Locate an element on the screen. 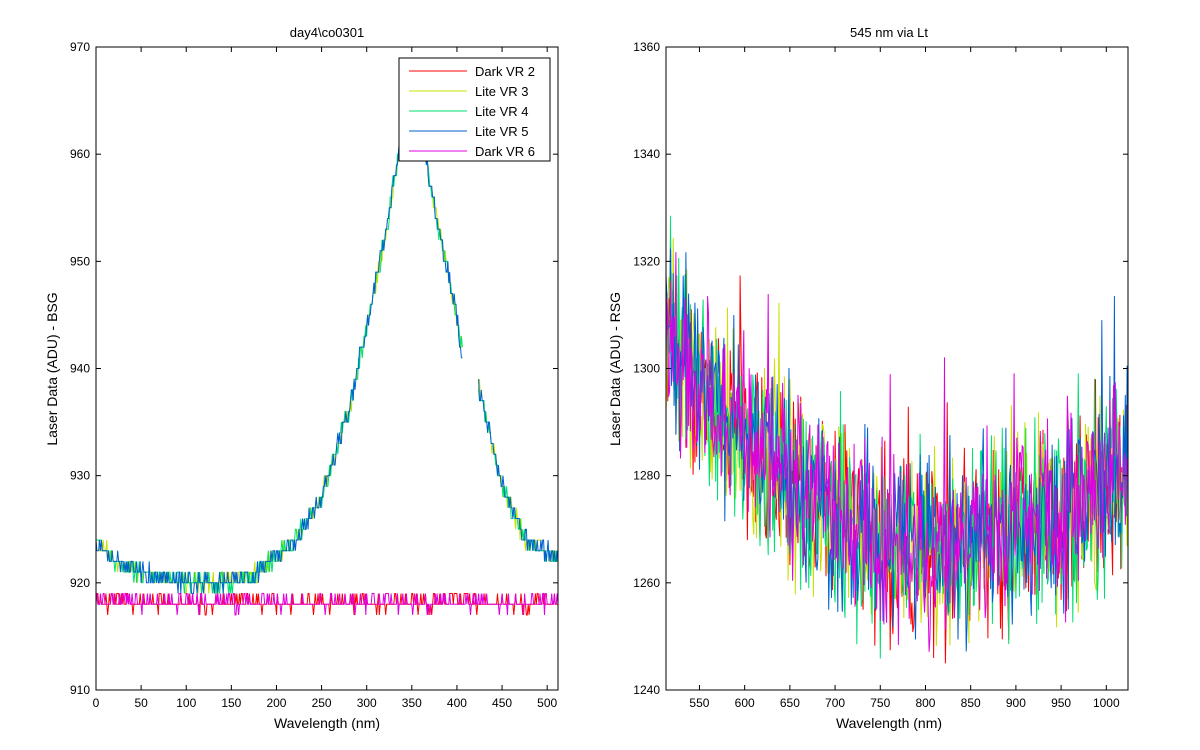  y-tick-label: 1320 is located at coordinates (646, 261).